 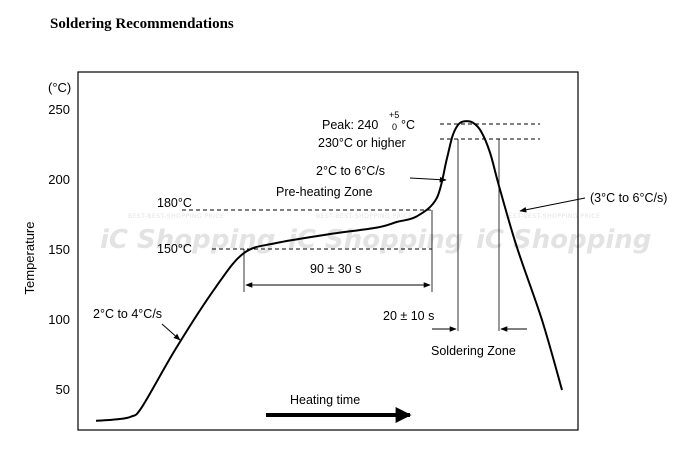 What do you see at coordinates (408, 316) in the screenshot?
I see `label-dwell-time: 20 ± 10 s` at bounding box center [408, 316].